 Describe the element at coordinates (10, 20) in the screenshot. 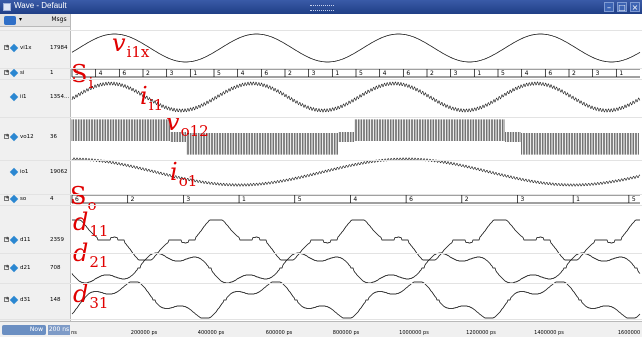

I see `wave-tool-icon` at that location.